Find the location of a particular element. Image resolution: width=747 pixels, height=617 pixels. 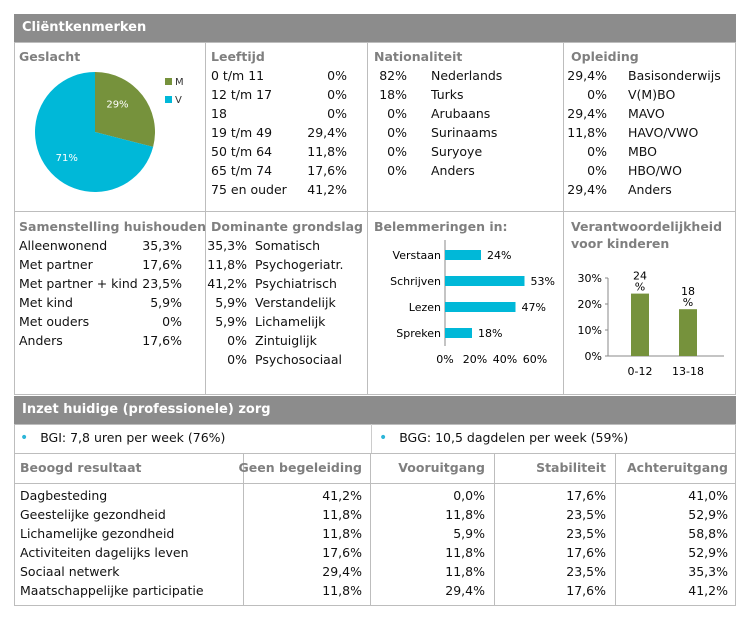

vbar-tick-label: 10% is located at coordinates (590, 330).